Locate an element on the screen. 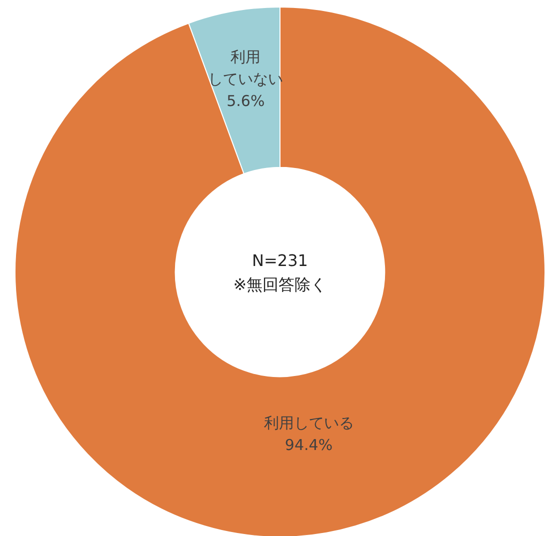 The image size is (547, 536). data-label: 5.6% is located at coordinates (245, 101).